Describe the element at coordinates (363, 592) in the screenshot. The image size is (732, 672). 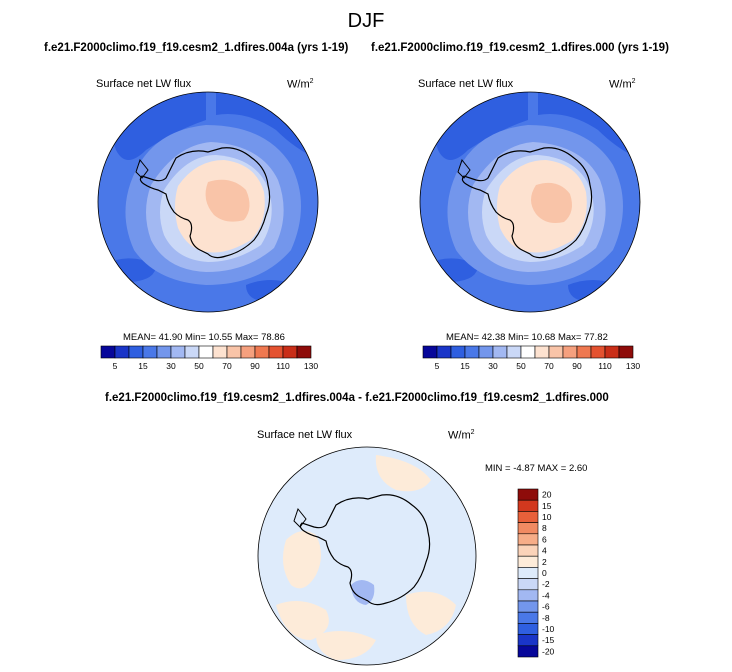
I see `diff-patch-cool` at that location.